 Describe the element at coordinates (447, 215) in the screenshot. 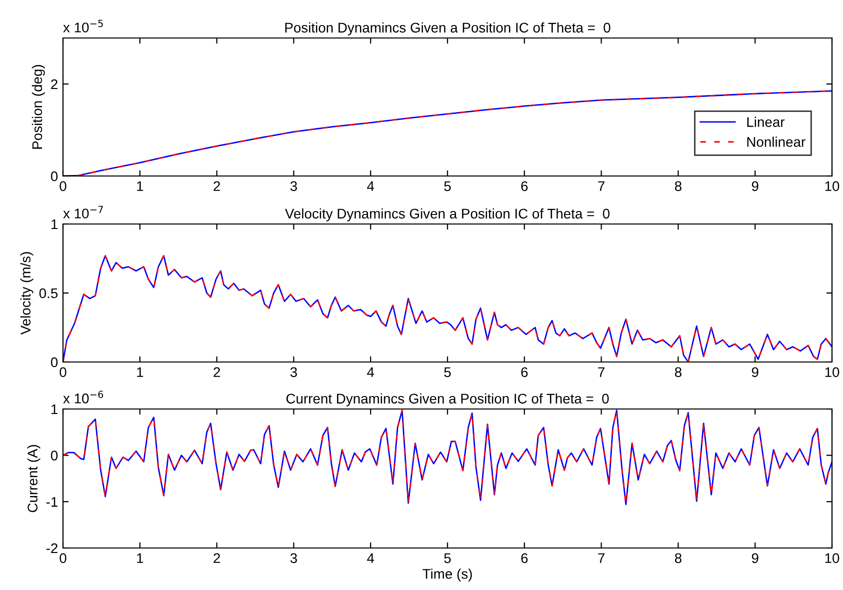

I see `chart-title: Velocity Dynamincs Given a Position IC of Theta = 0` at that location.